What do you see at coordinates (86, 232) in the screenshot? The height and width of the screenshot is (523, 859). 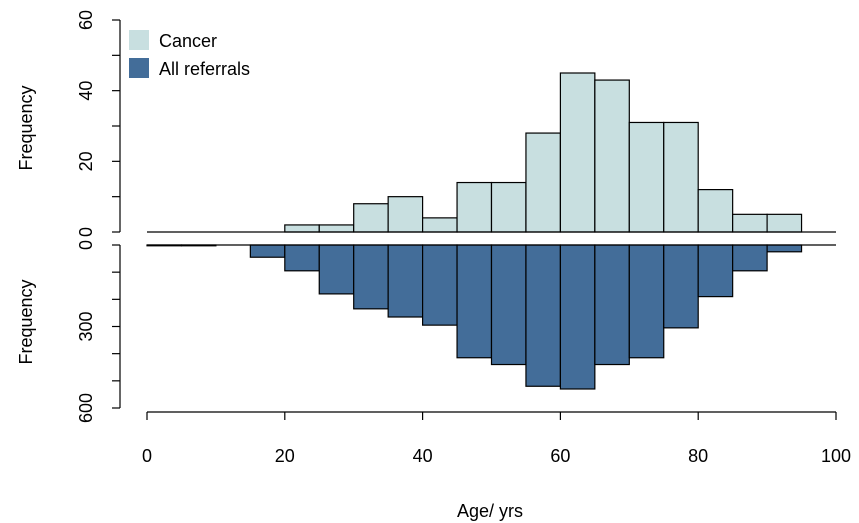 I see `top-y-tick-label: 0` at bounding box center [86, 232].